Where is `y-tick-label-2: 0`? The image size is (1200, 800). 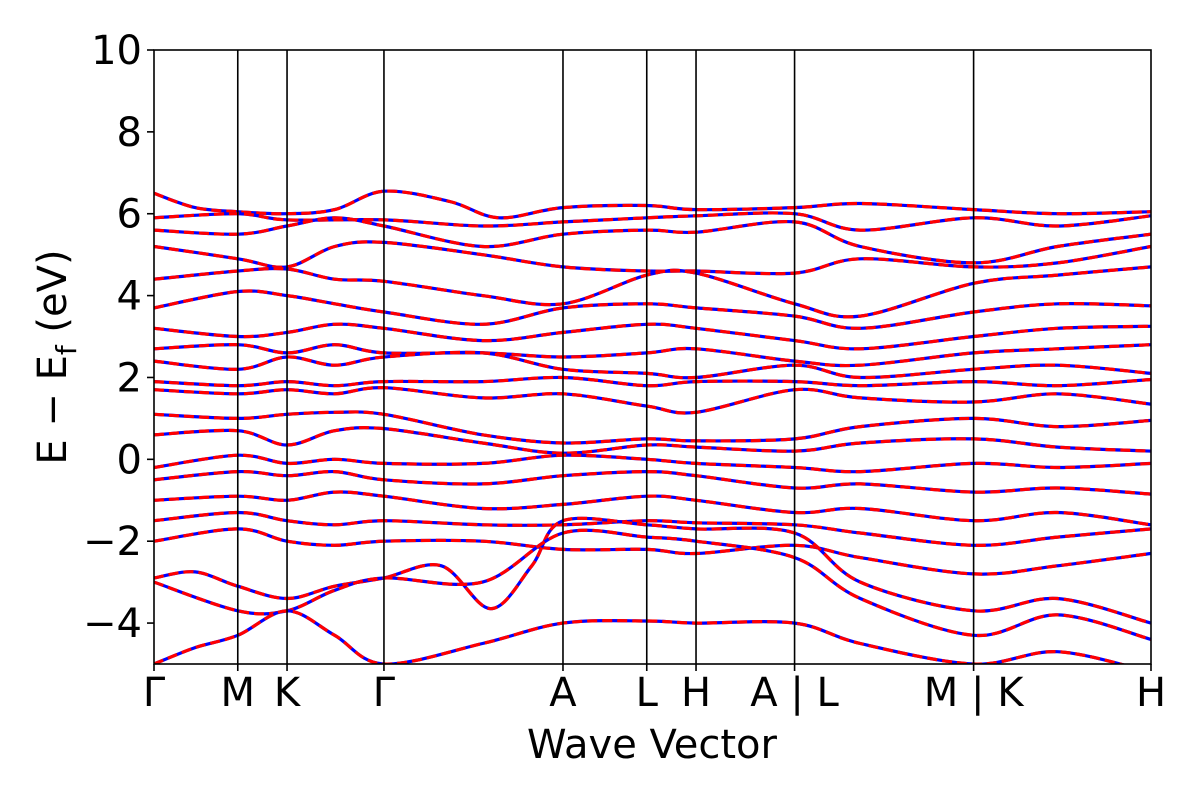
y-tick-label-2: 0 is located at coordinates (129, 460).